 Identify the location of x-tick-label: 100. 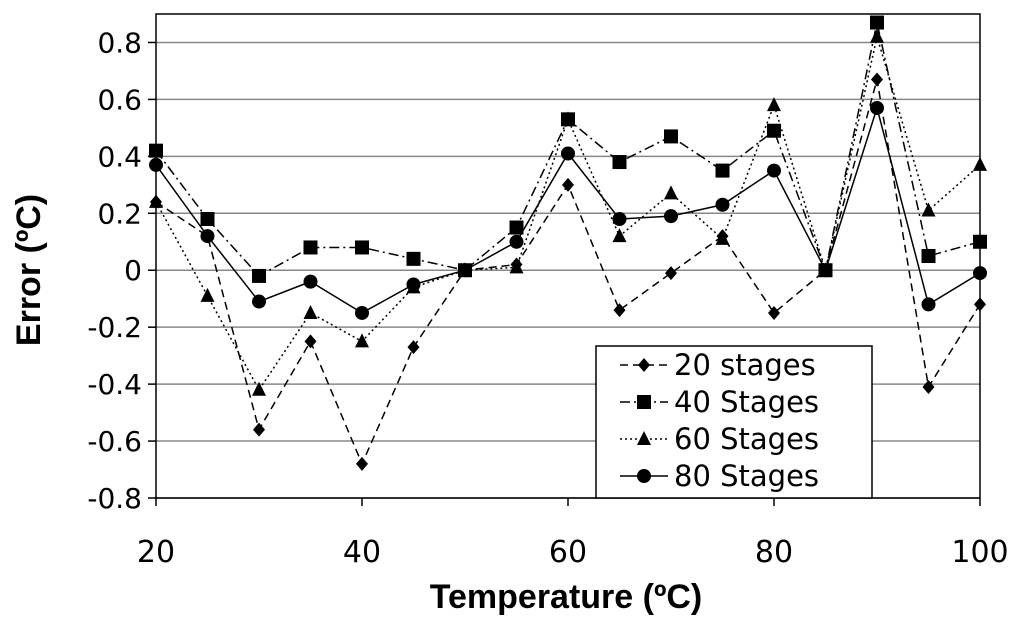
(979, 552).